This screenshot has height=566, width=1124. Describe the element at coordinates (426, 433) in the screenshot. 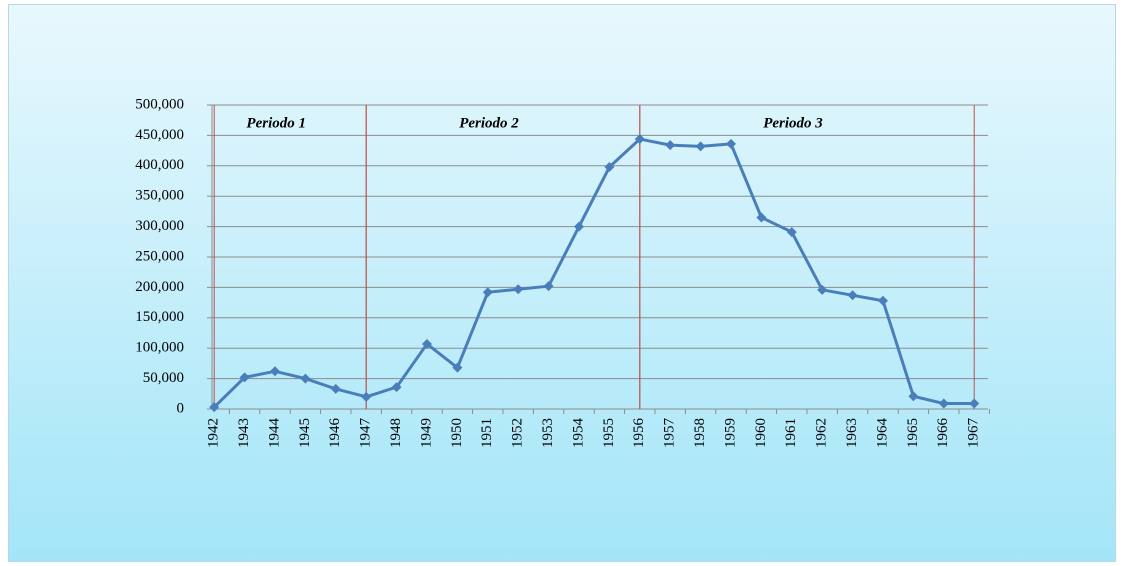

I see `x-tick-label: 1949` at that location.